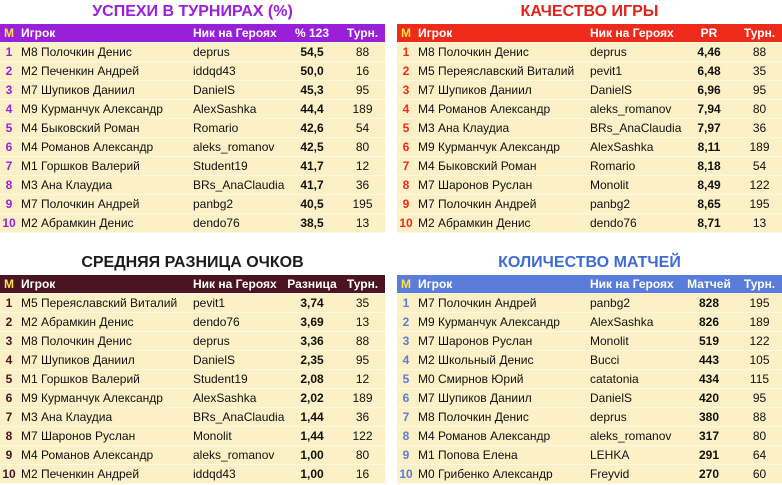  I want to click on value-cell: 8,71, so click(709, 223).